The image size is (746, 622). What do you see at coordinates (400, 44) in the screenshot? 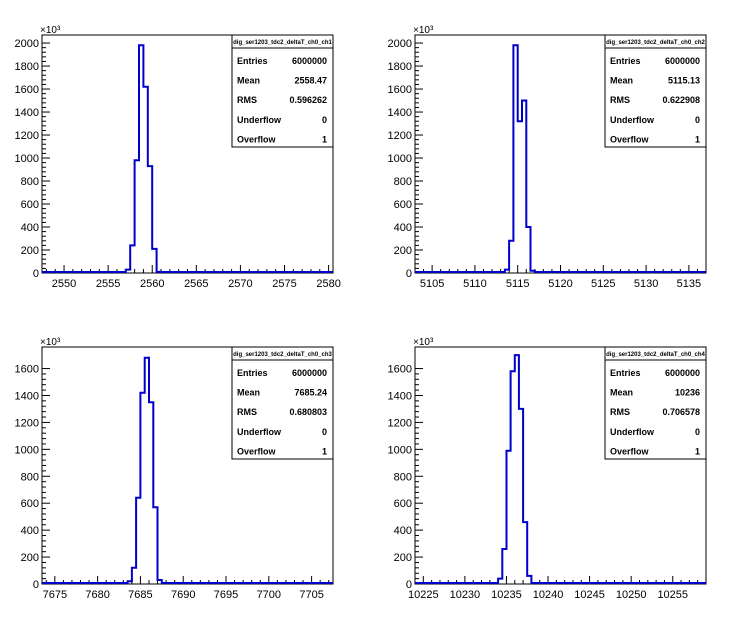
I see `y-tick-label: 2000` at bounding box center [400, 44].